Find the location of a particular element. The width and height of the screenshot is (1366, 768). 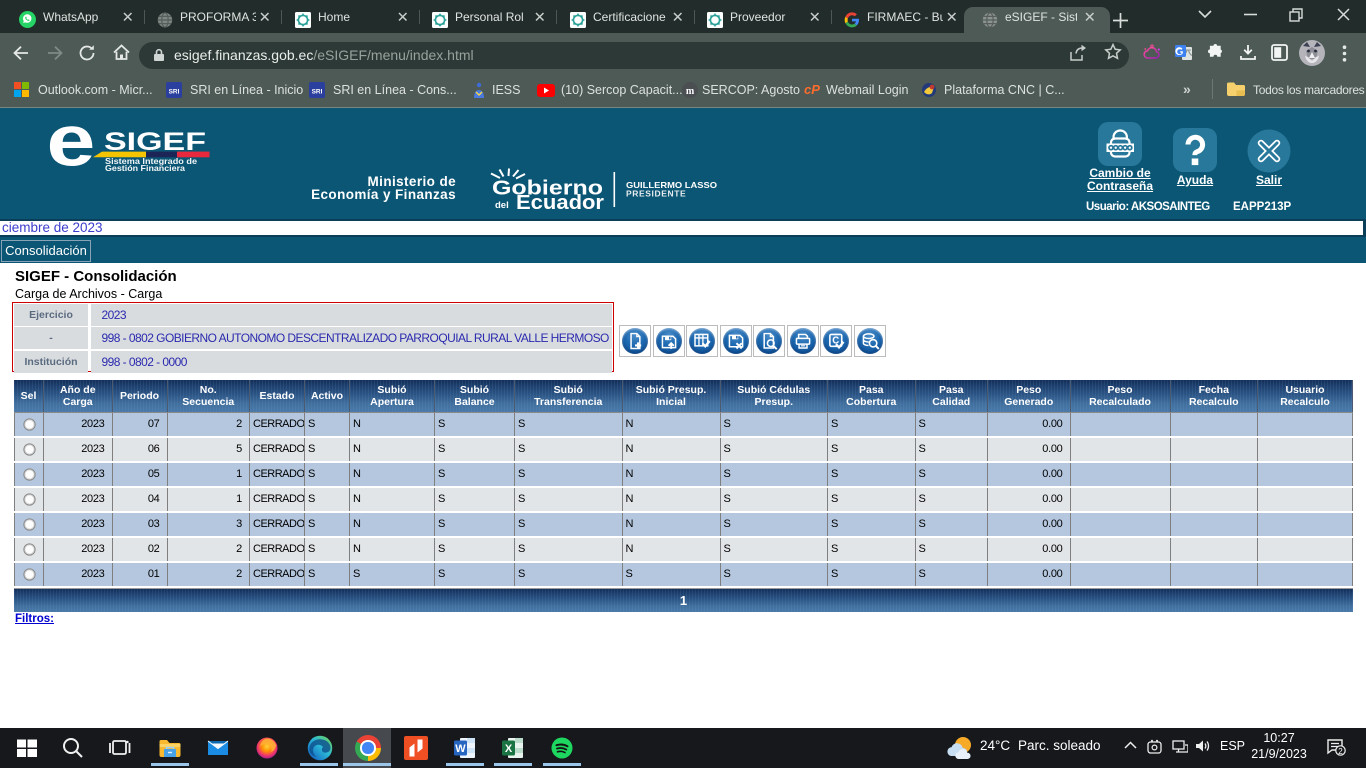

svg-text: Sistema Integrado de is located at coordinates (151, 161).